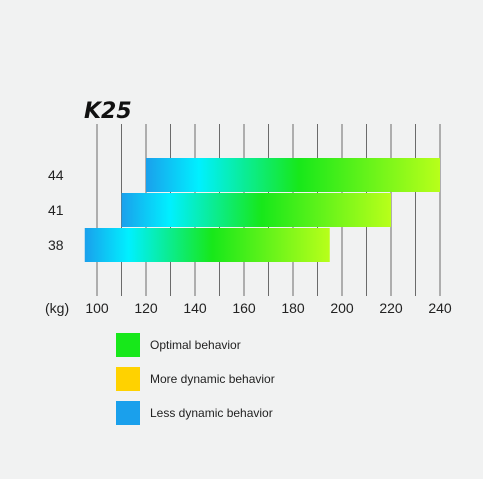 Image resolution: width=483 pixels, height=479 pixels. What do you see at coordinates (211, 413) in the screenshot?
I see `legend-label: Less dynamic behavior` at bounding box center [211, 413].